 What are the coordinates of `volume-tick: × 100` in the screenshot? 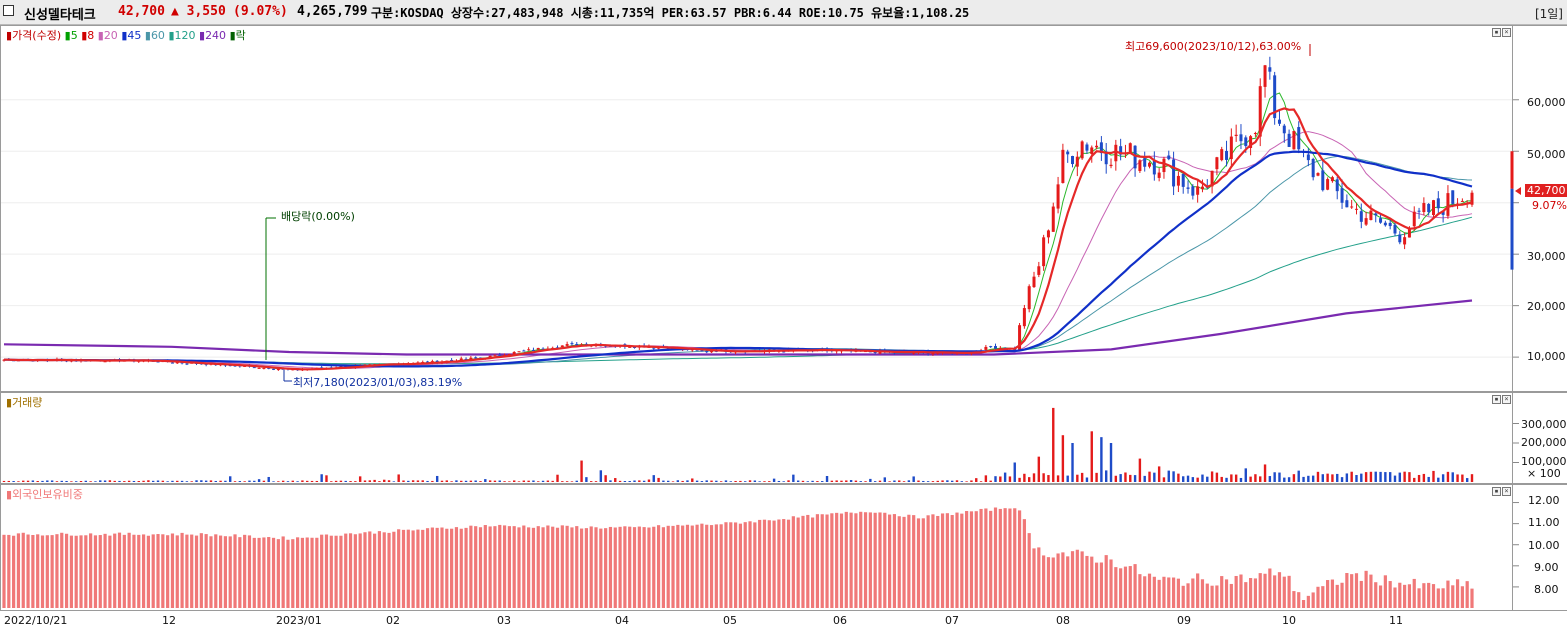 It's located at (1544, 473).